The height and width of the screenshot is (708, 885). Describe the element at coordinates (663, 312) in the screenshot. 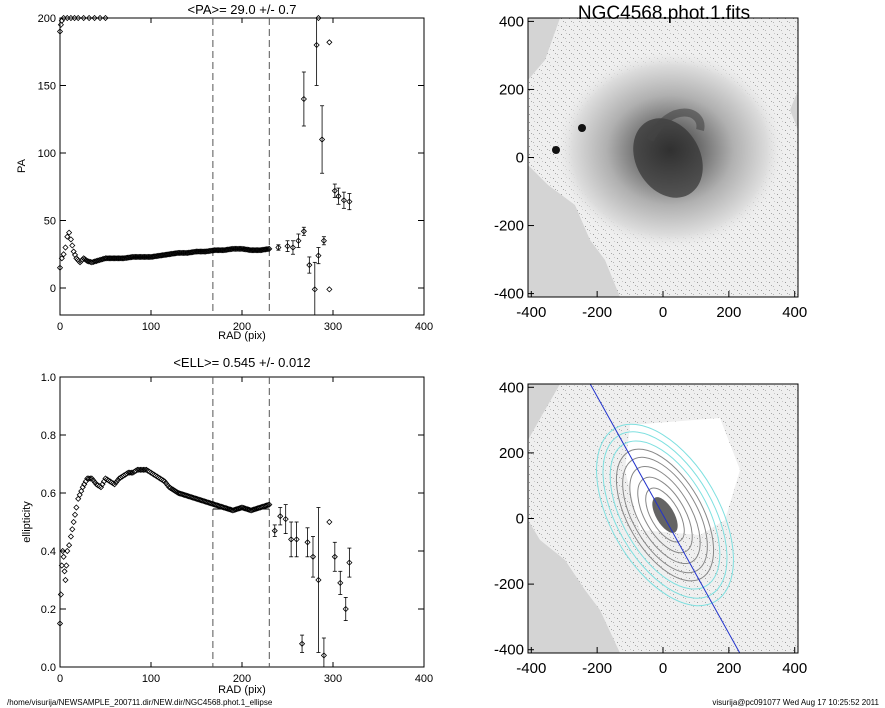

I see `image-x-tick-label: 0` at that location.